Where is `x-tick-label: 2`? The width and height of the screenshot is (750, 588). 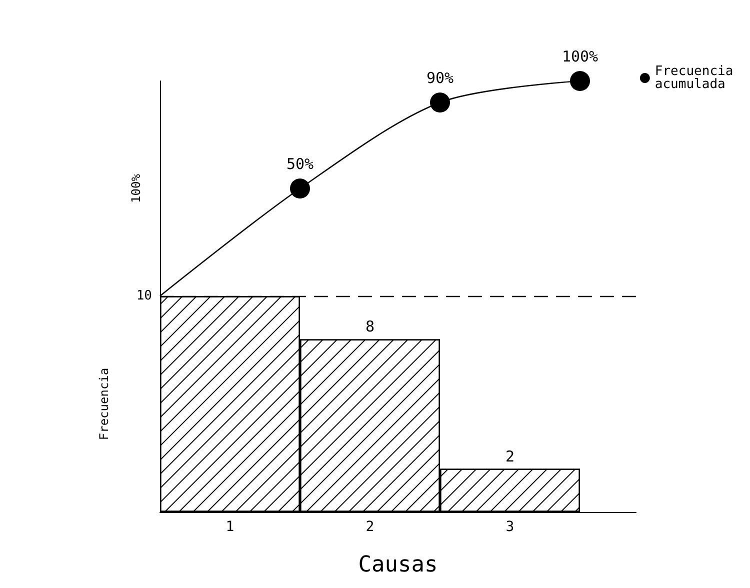
x-tick-label: 2 is located at coordinates (370, 527).